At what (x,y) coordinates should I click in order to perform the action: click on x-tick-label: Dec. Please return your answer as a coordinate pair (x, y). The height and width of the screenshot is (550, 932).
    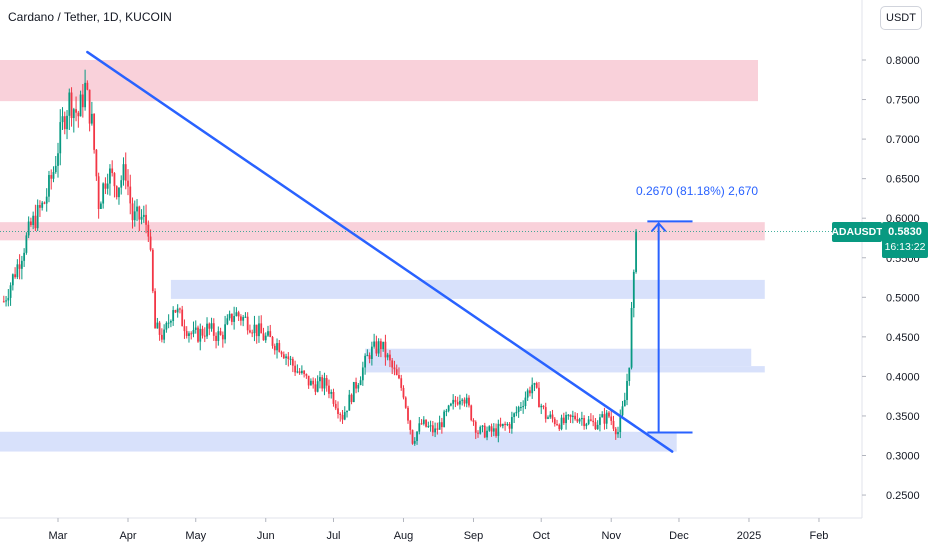
    Looking at the image, I should click on (679, 536).